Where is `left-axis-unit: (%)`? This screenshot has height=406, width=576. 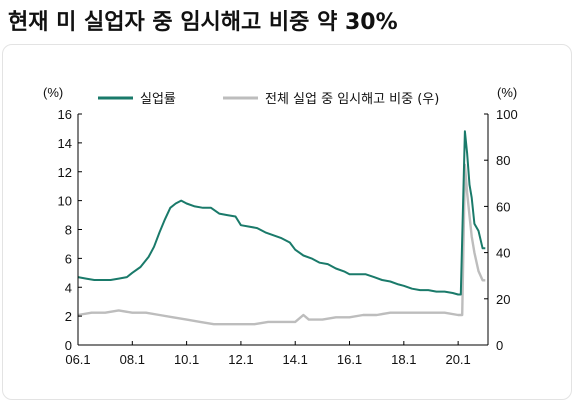
left-axis-unit: (%) is located at coordinates (53, 92).